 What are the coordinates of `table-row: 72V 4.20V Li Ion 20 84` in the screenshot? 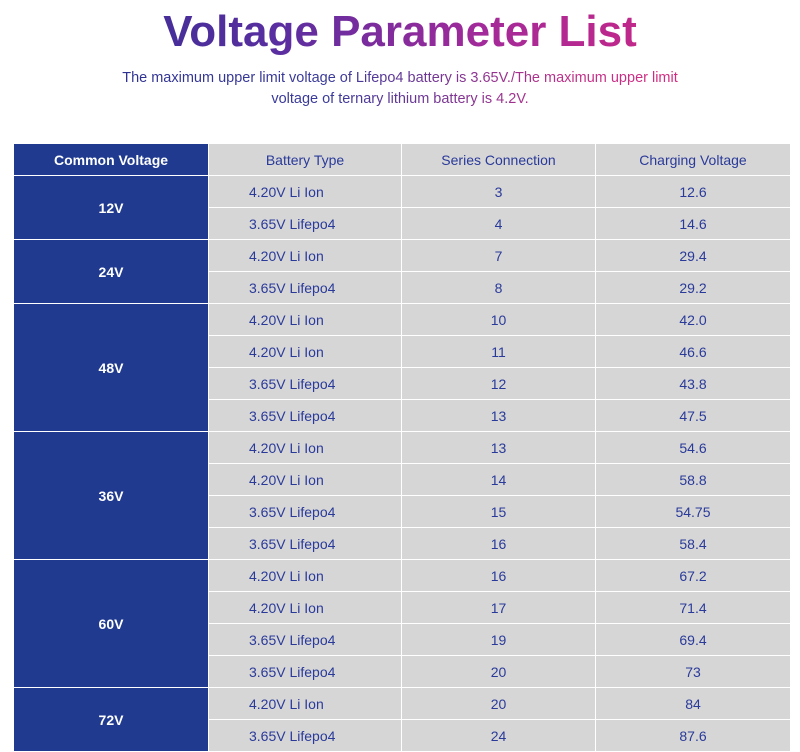 It's located at (402, 719).